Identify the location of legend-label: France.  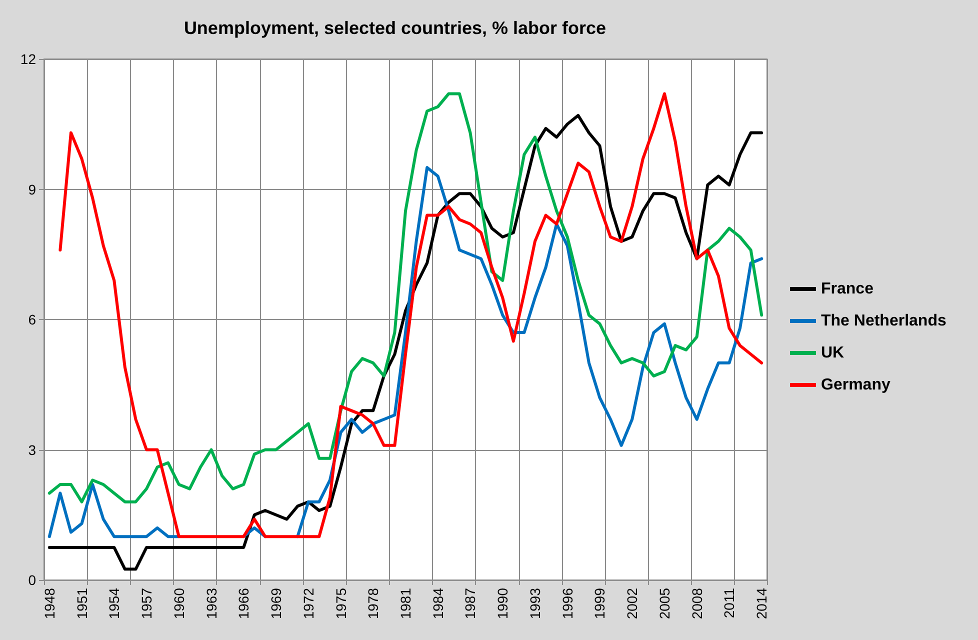
(847, 289).